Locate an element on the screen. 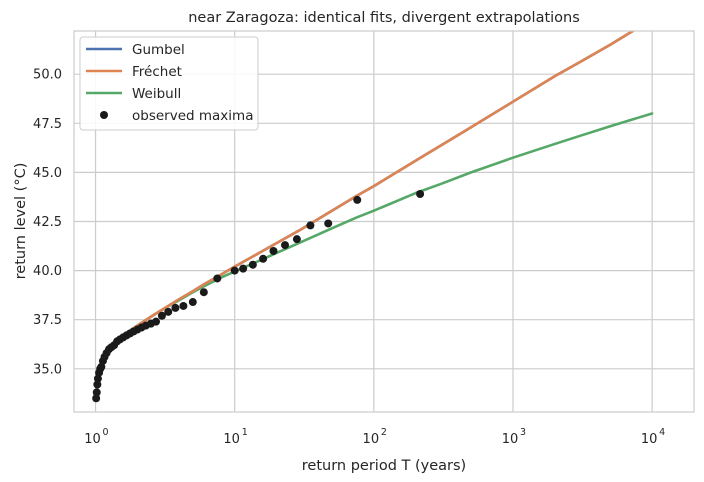  y-tick-label: 42.5 is located at coordinates (47, 222).